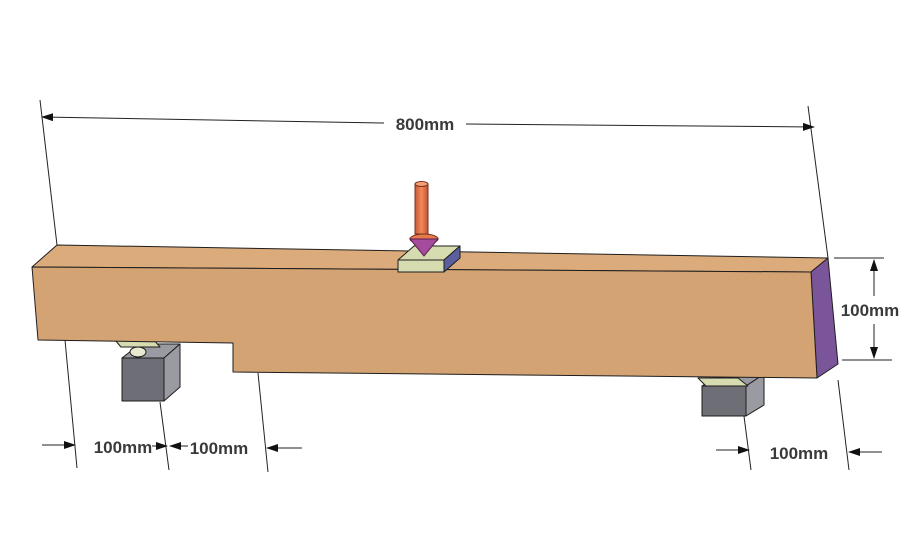  Describe the element at coordinates (123, 447) in the screenshot. I see `support-offset-left-label: 100mm` at that location.